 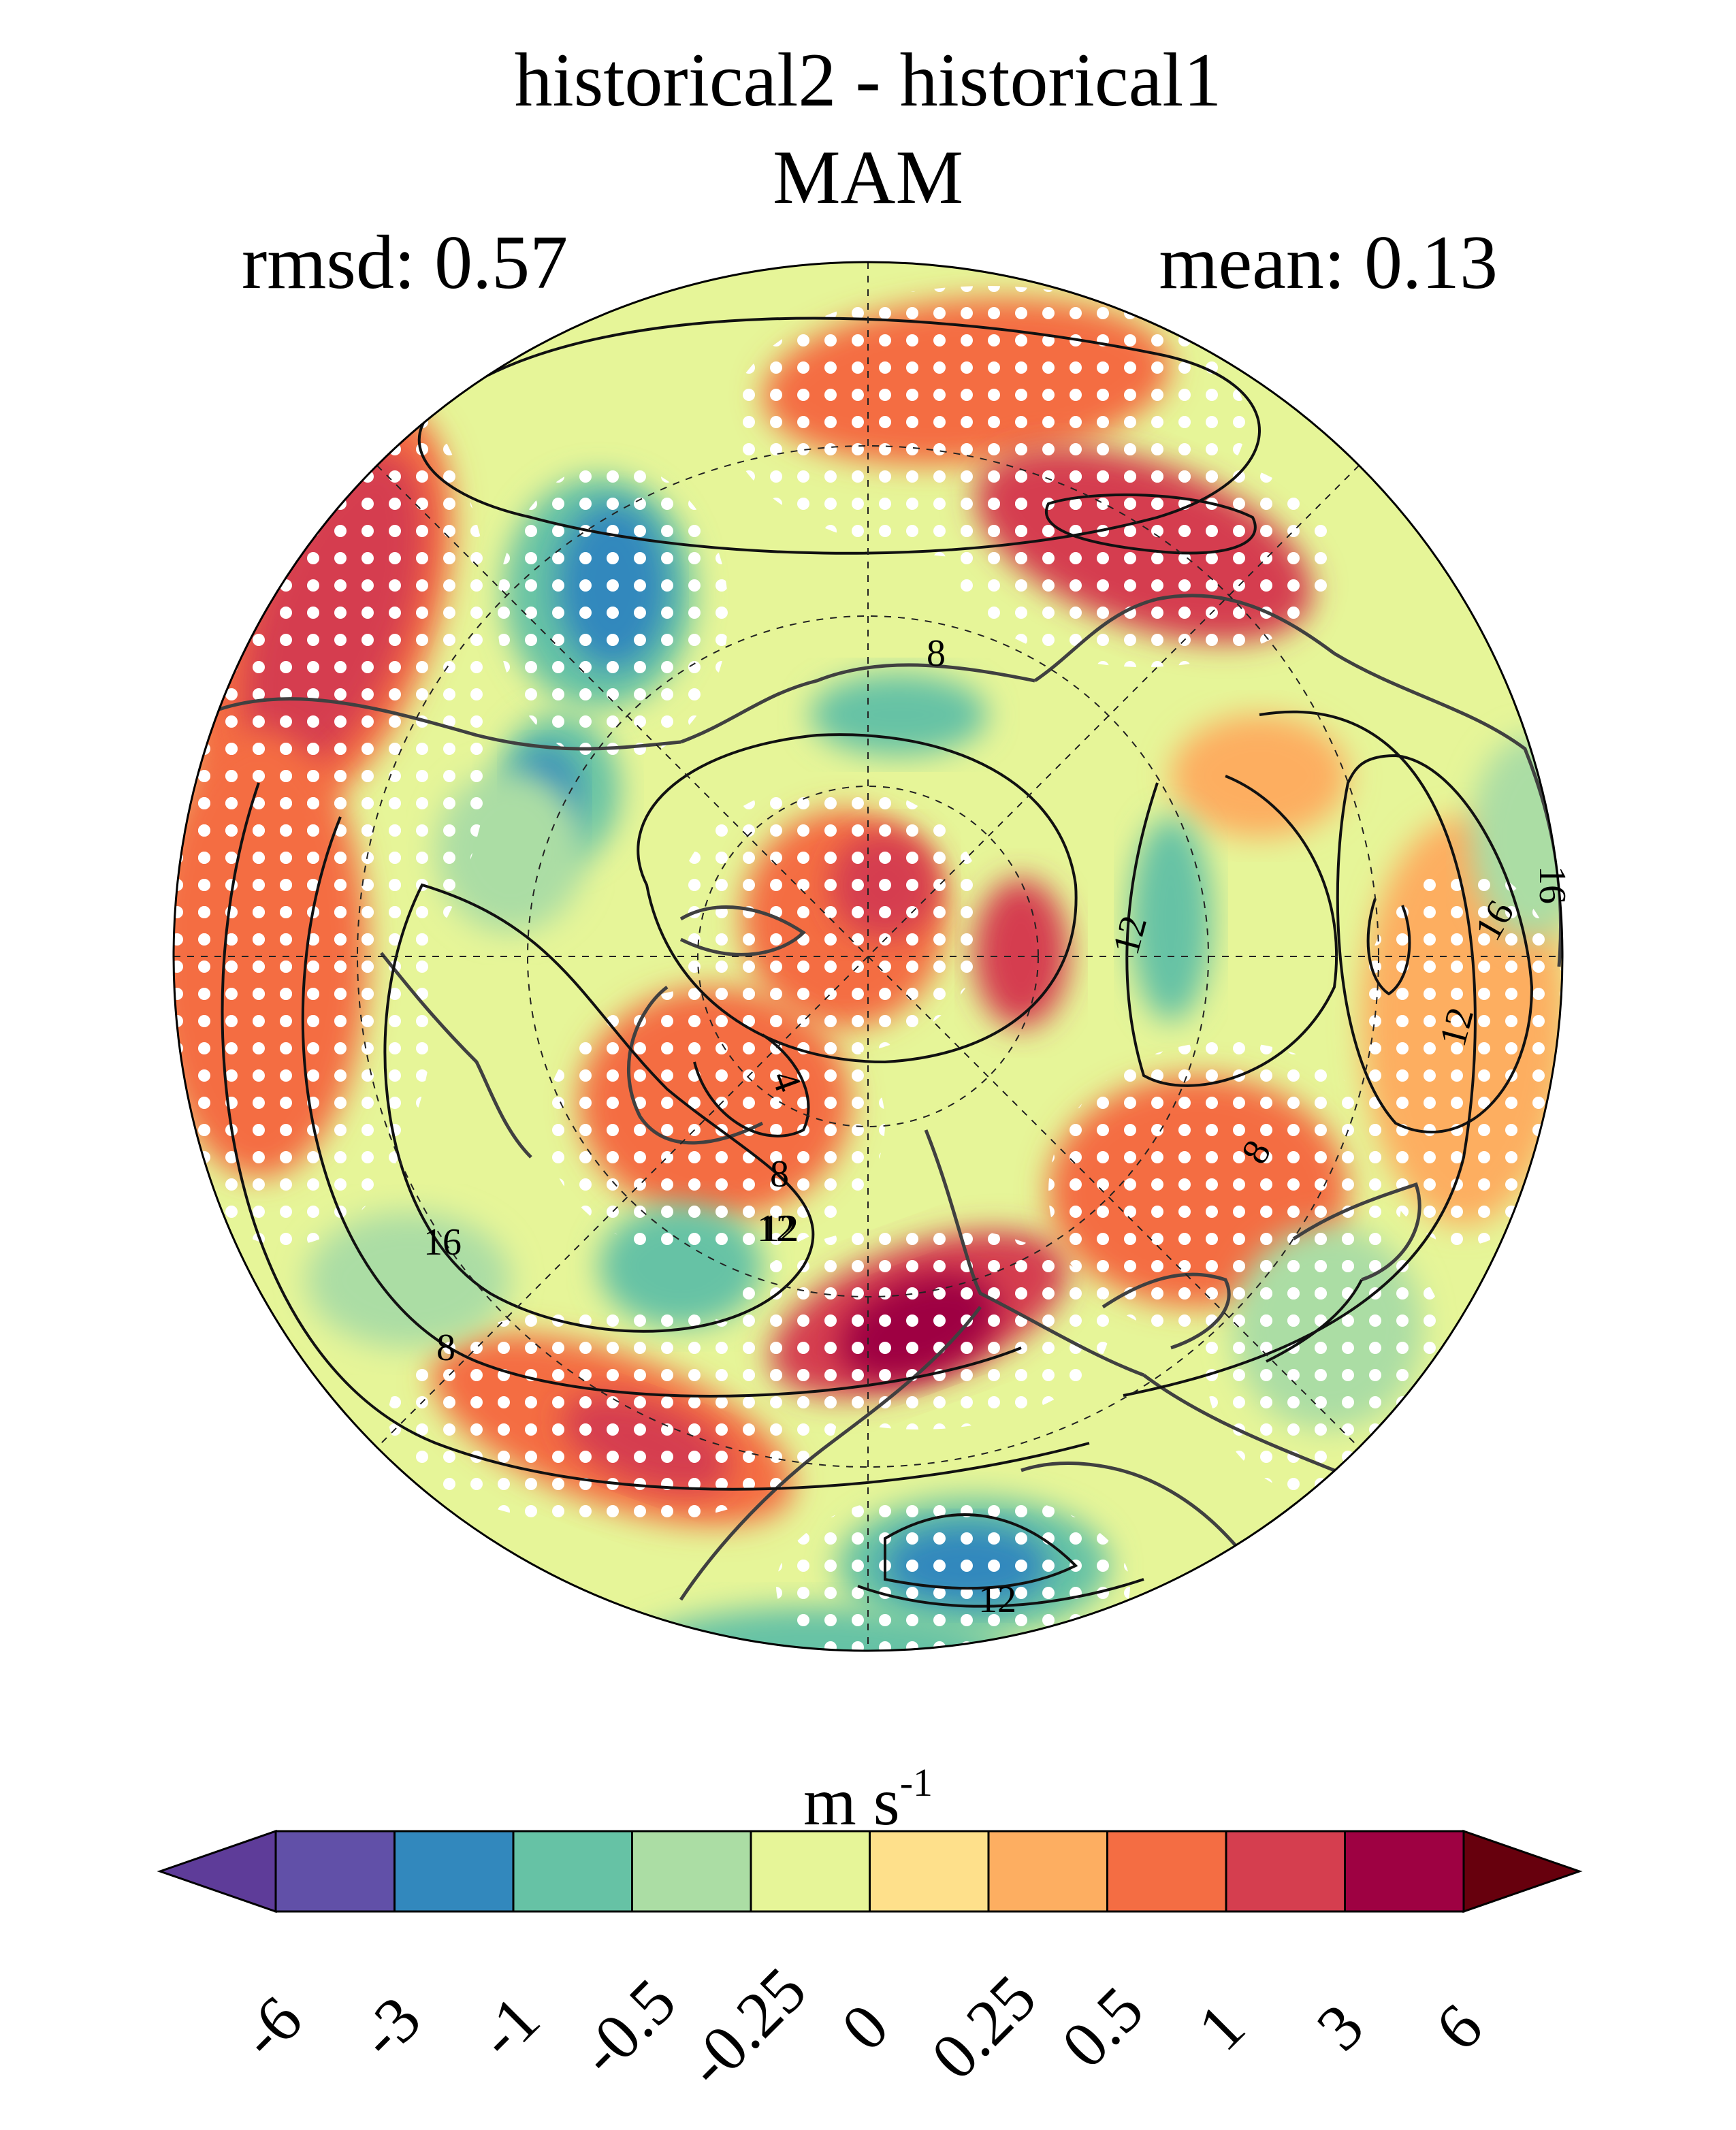 I want to click on rmsd-label: rmsd: 0.57, so click(x=405, y=263).